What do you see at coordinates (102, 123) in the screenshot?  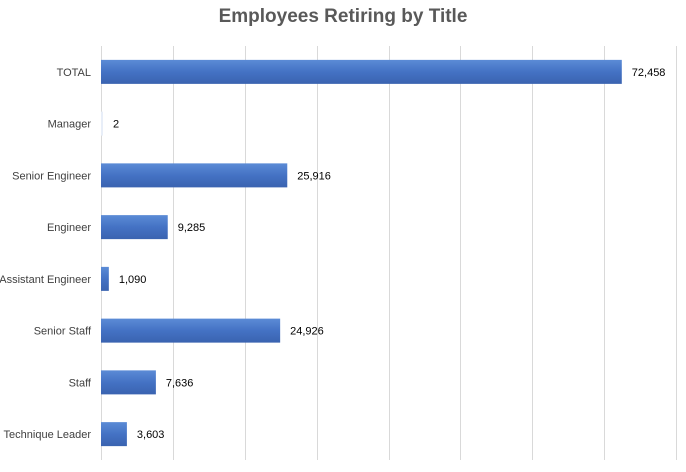 I see `bar-manager` at bounding box center [102, 123].